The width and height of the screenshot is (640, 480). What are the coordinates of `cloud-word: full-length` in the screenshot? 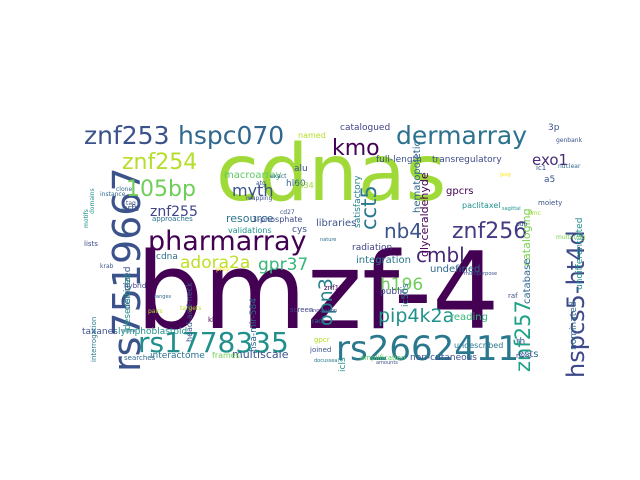 It's located at (399, 160).